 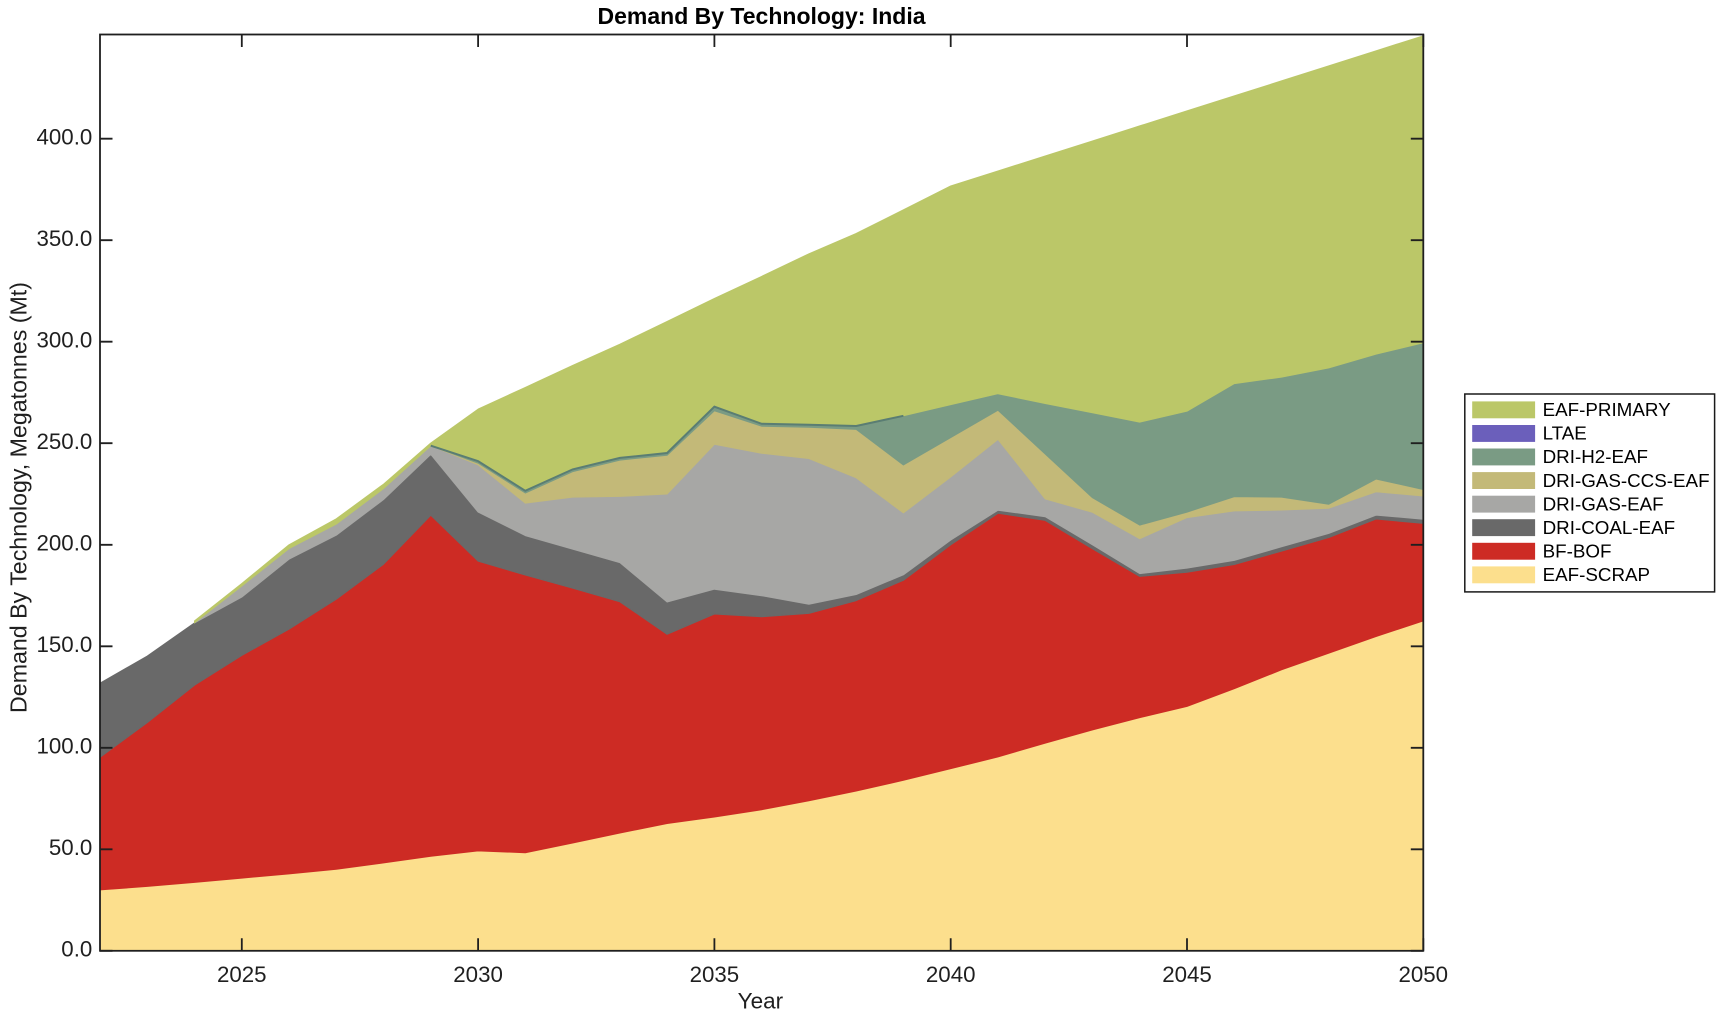 What do you see at coordinates (1607, 409) in the screenshot?
I see `svg-text: EAF-PRIMARY` at bounding box center [1607, 409].